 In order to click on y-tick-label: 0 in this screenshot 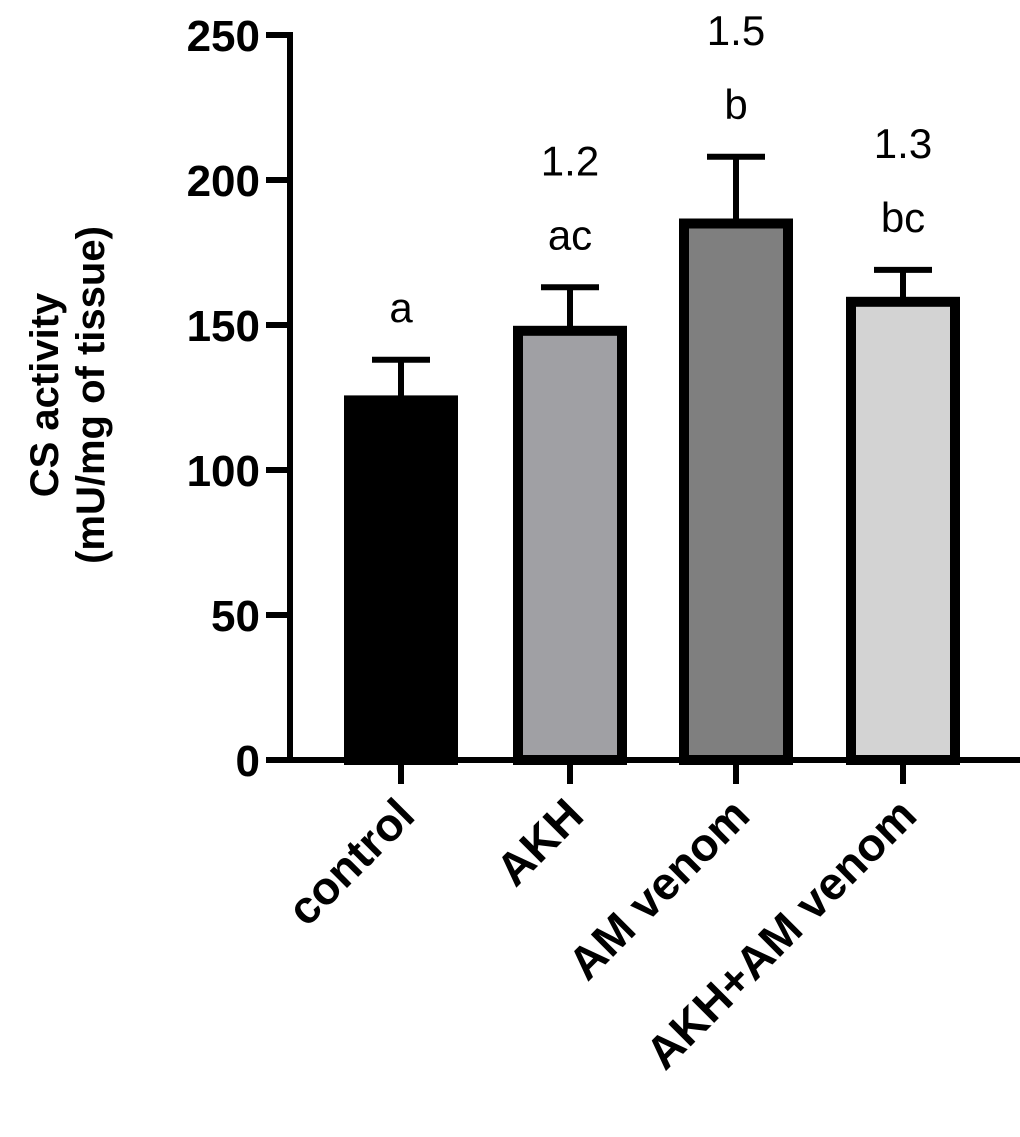, I will do `click(248, 761)`.